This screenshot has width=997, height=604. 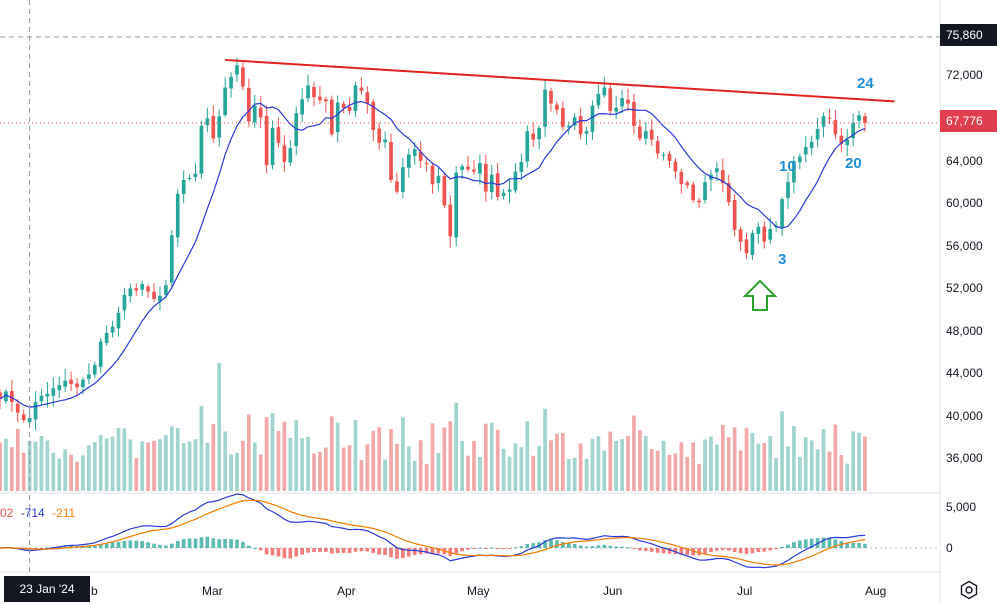 What do you see at coordinates (964, 161) in the screenshot?
I see `price-tick-label: 64,000` at bounding box center [964, 161].